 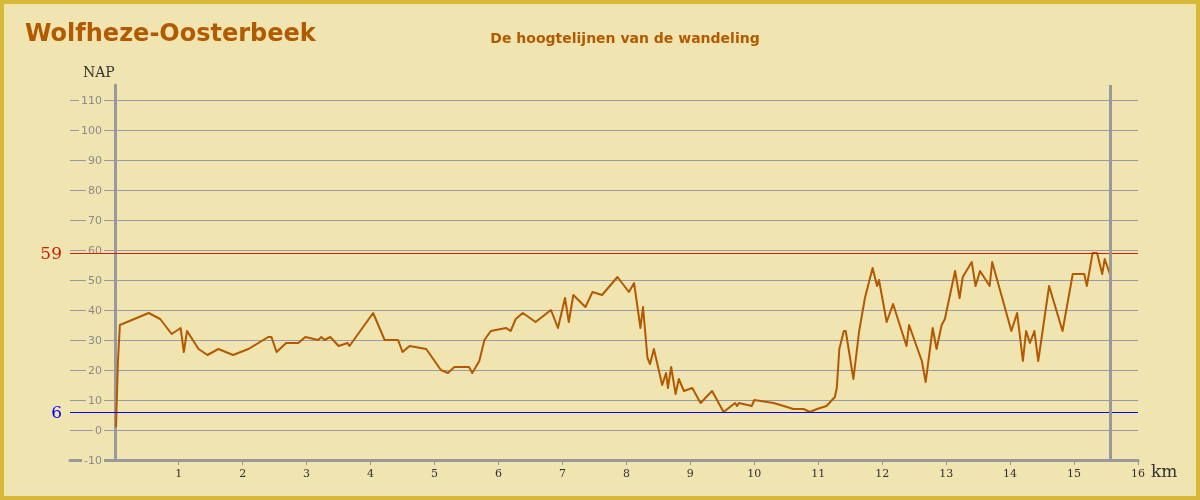 I want to click on ref-line-label: 59, so click(x=51, y=253).